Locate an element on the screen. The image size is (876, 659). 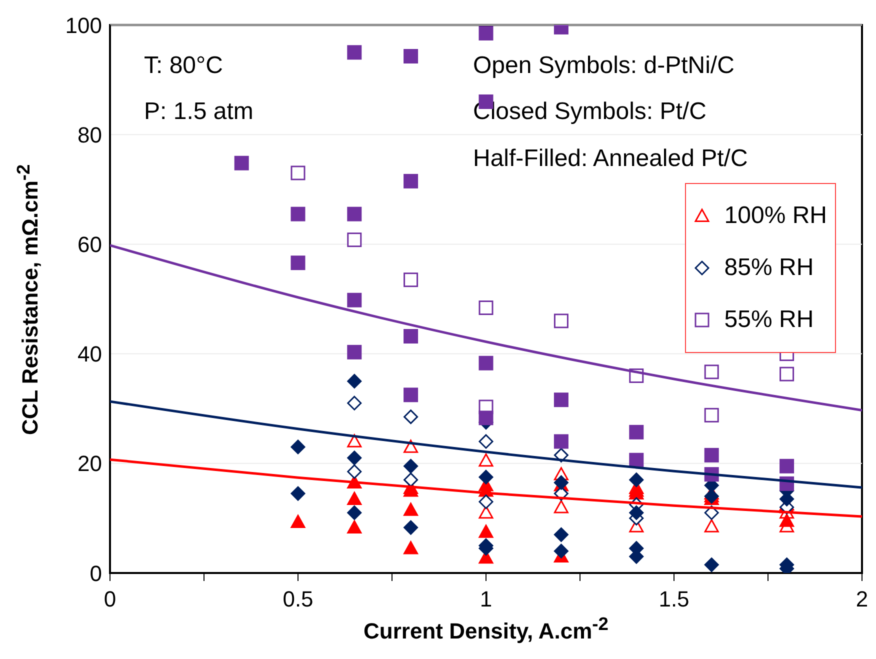
y-tick-label: 40 is located at coordinates (90, 354).